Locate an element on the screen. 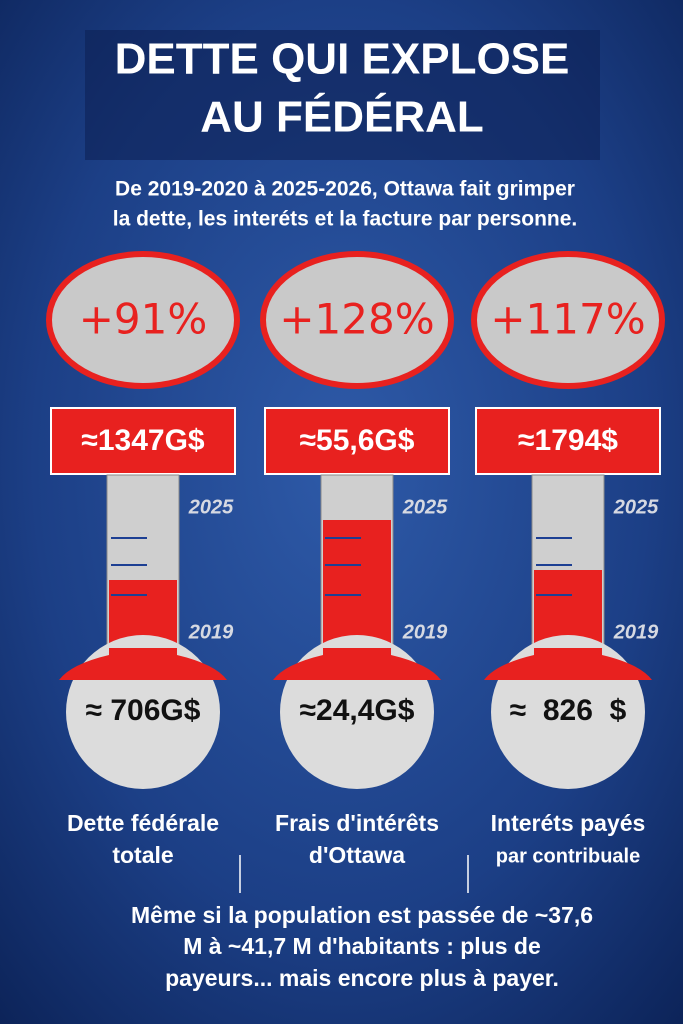  footer: M à ~41,7 M d'habitants : plus de is located at coordinates (362, 946).